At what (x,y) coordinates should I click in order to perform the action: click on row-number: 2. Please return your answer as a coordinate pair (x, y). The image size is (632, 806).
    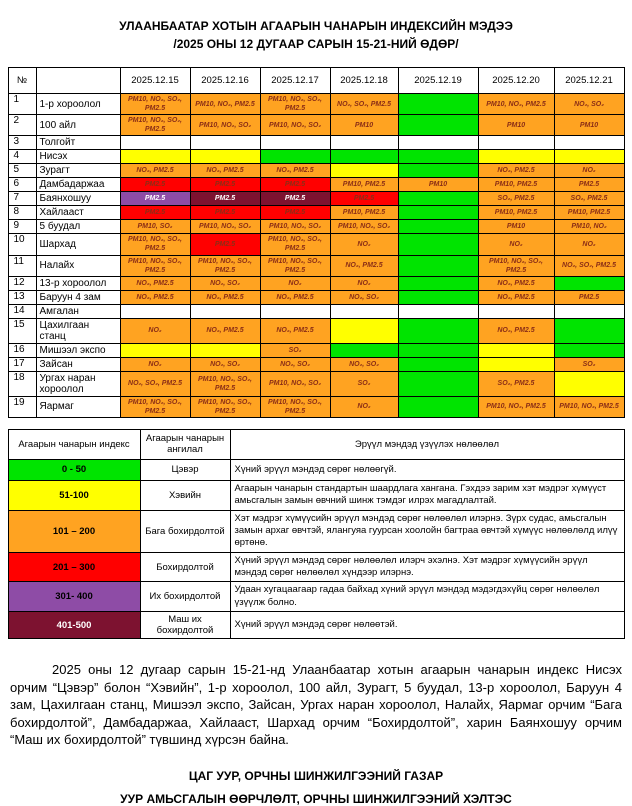
    Looking at the image, I should click on (22, 125).